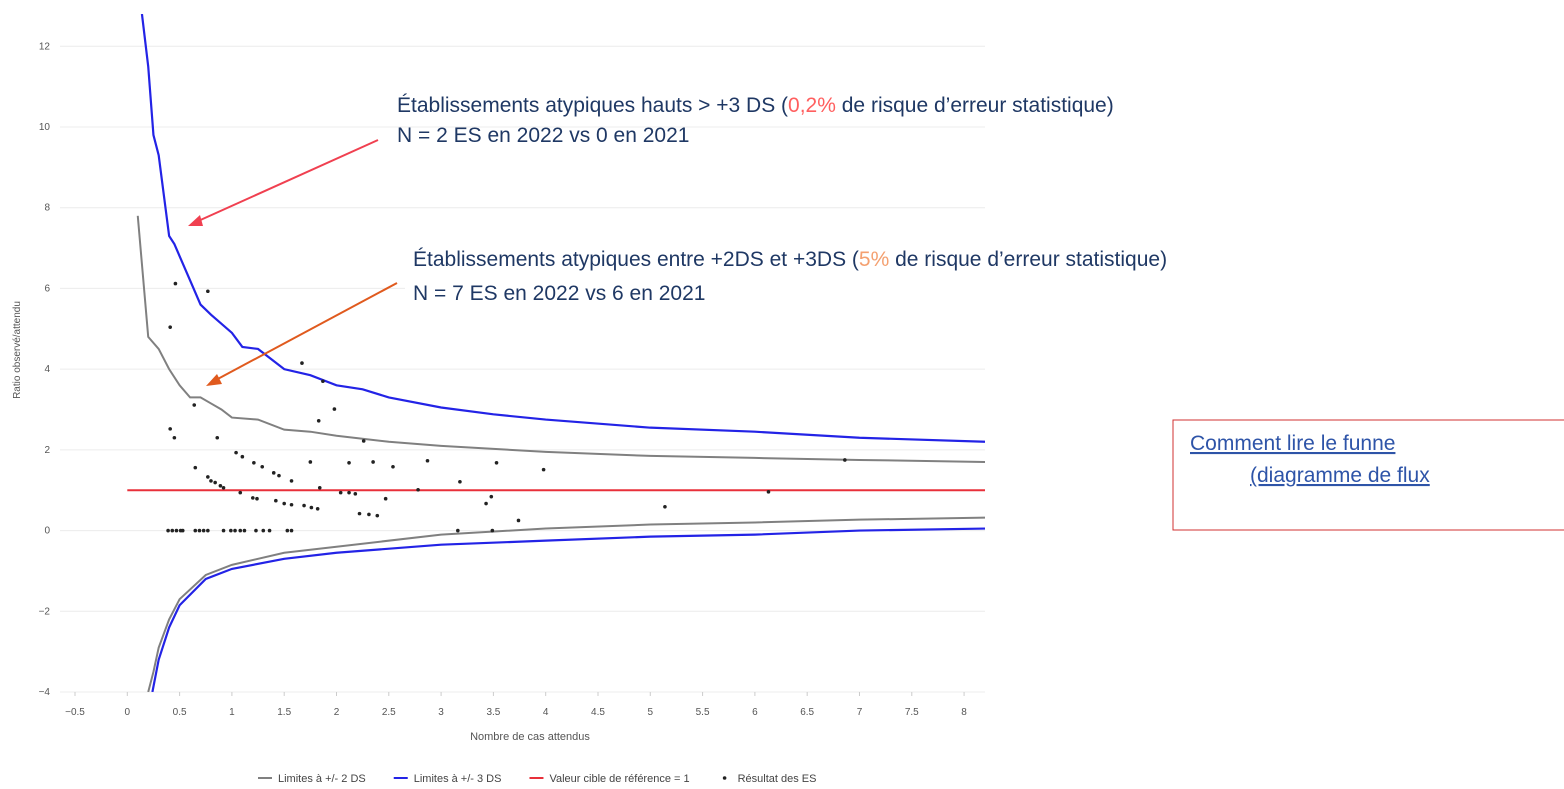 This screenshot has height=789, width=1564. What do you see at coordinates (287, 181) in the screenshot?
I see `arrow` at bounding box center [287, 181].